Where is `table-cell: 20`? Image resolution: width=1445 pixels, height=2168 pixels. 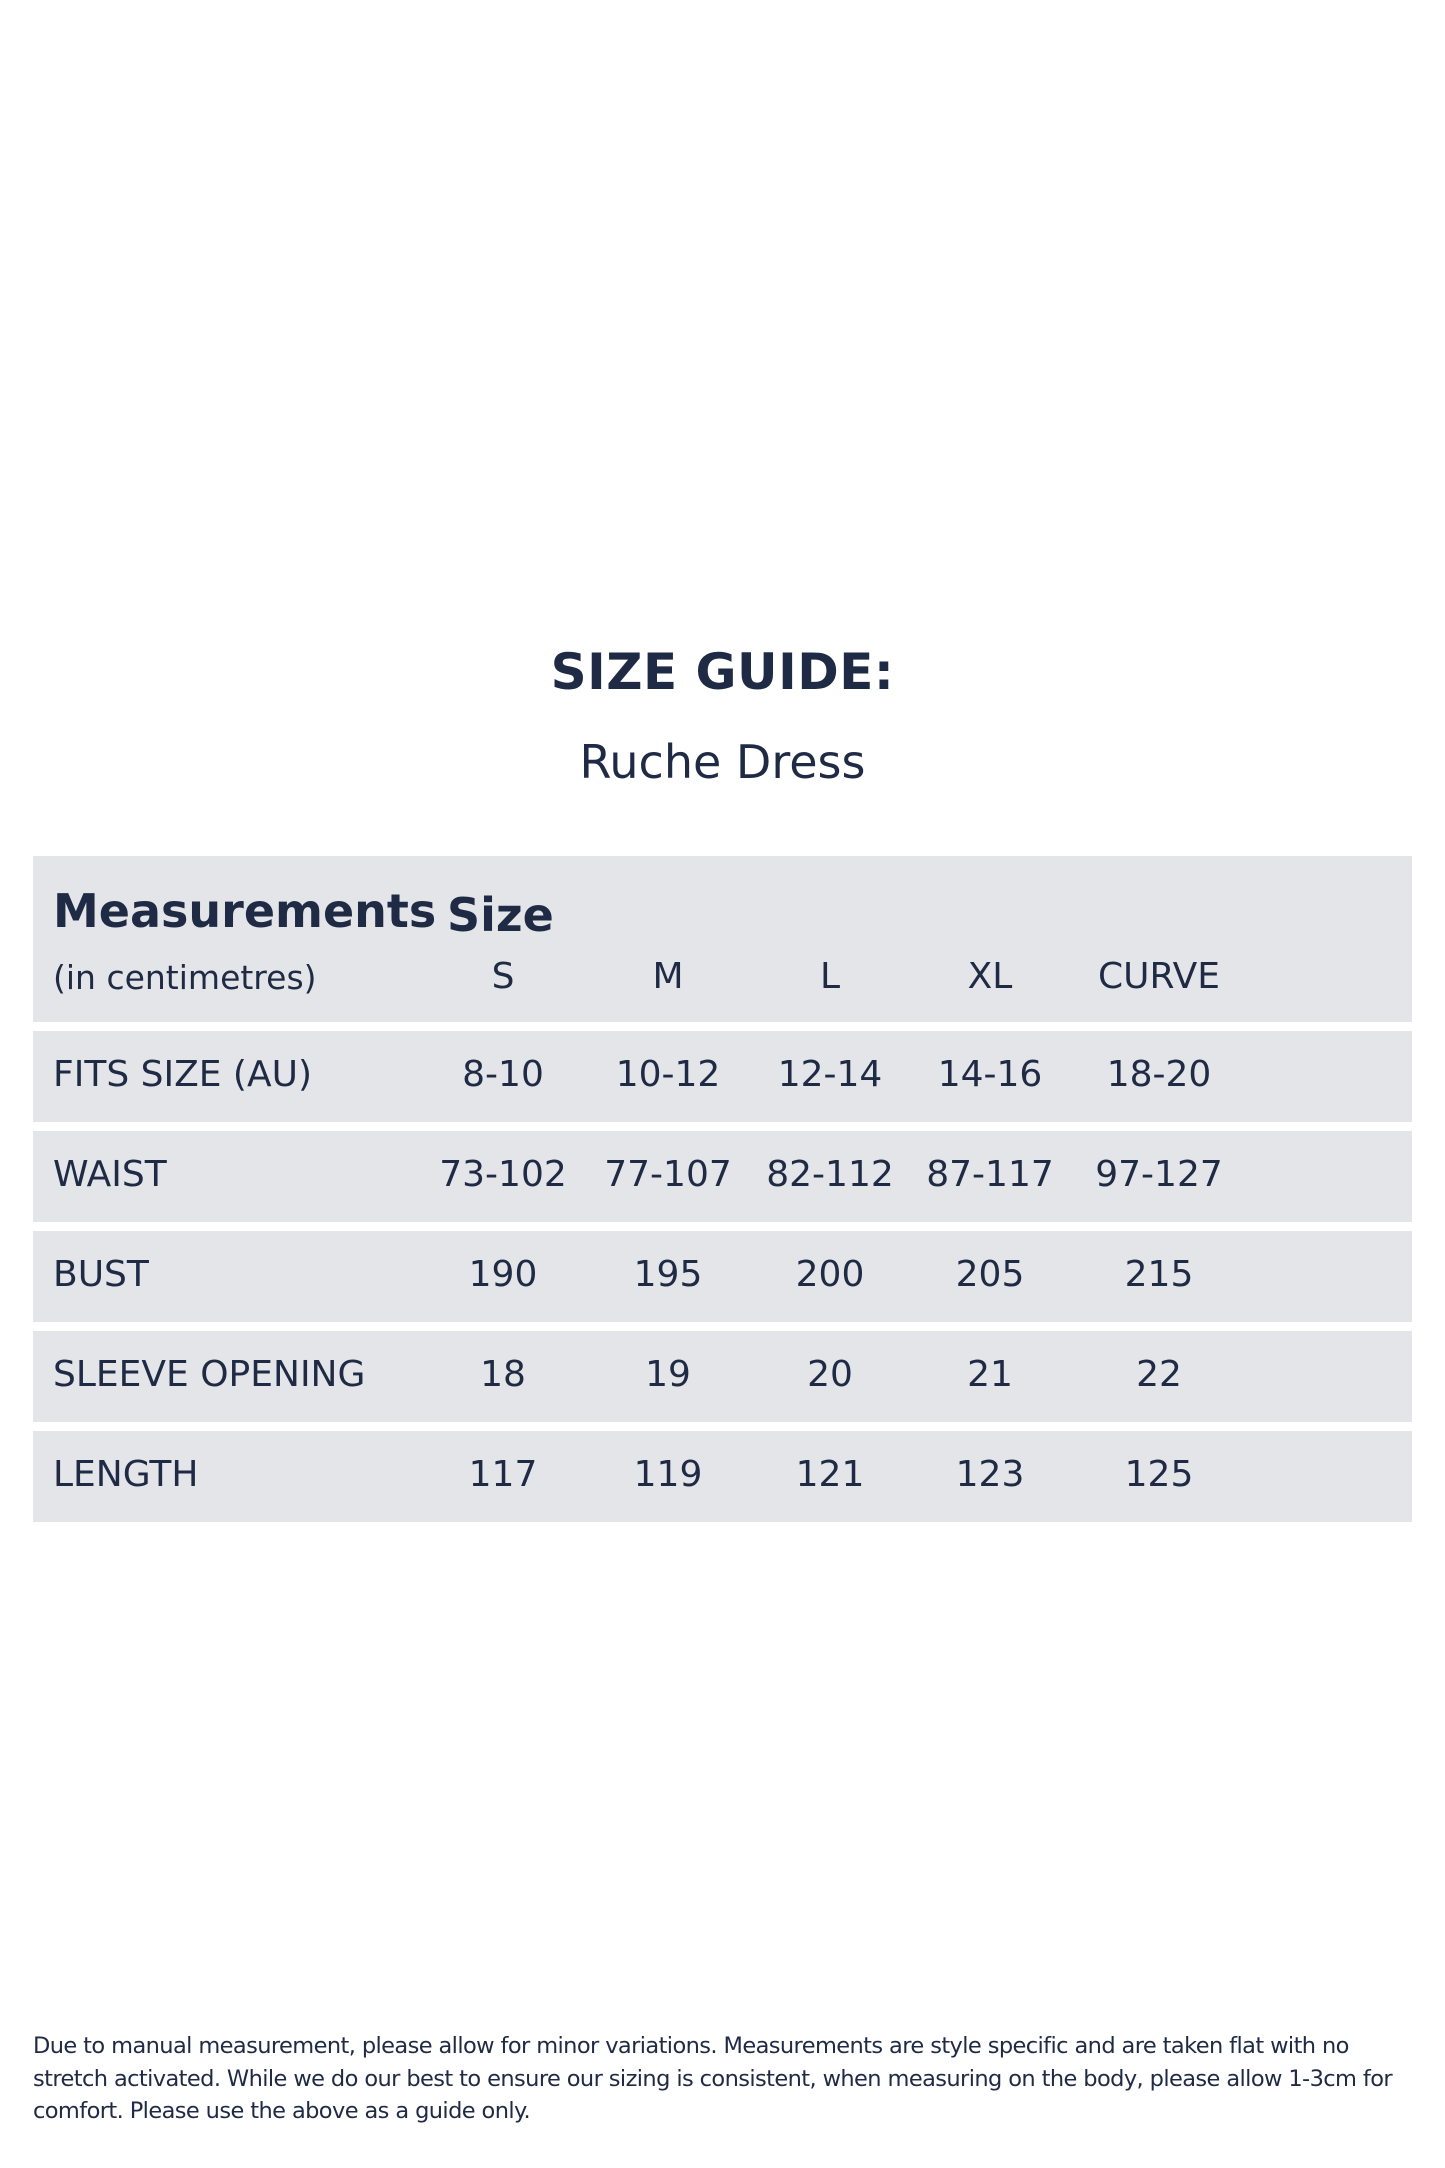 table-cell: 20 is located at coordinates (830, 1374).